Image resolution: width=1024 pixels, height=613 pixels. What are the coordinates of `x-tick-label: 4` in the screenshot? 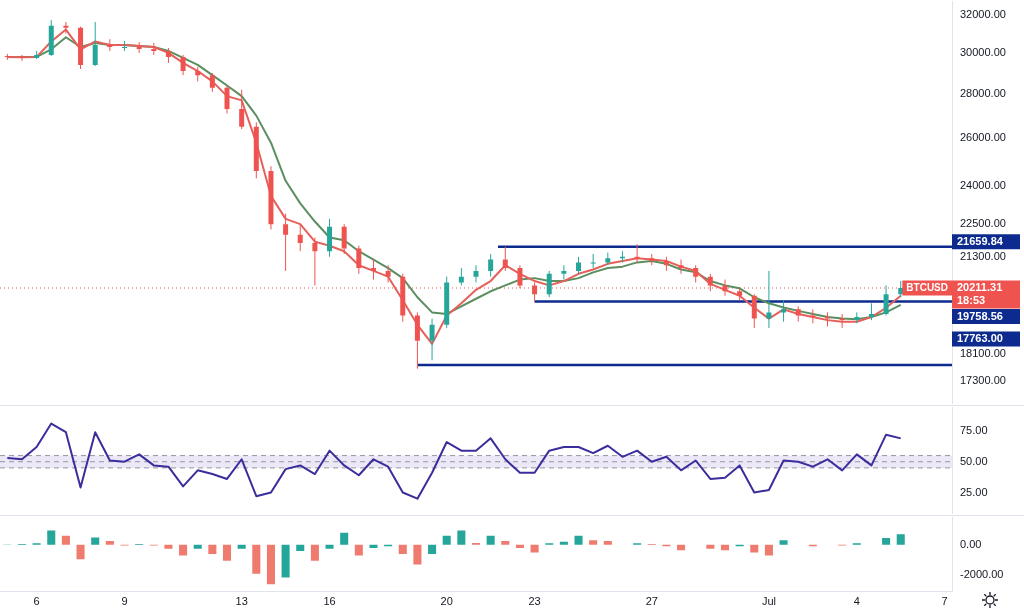 It's located at (856, 601).